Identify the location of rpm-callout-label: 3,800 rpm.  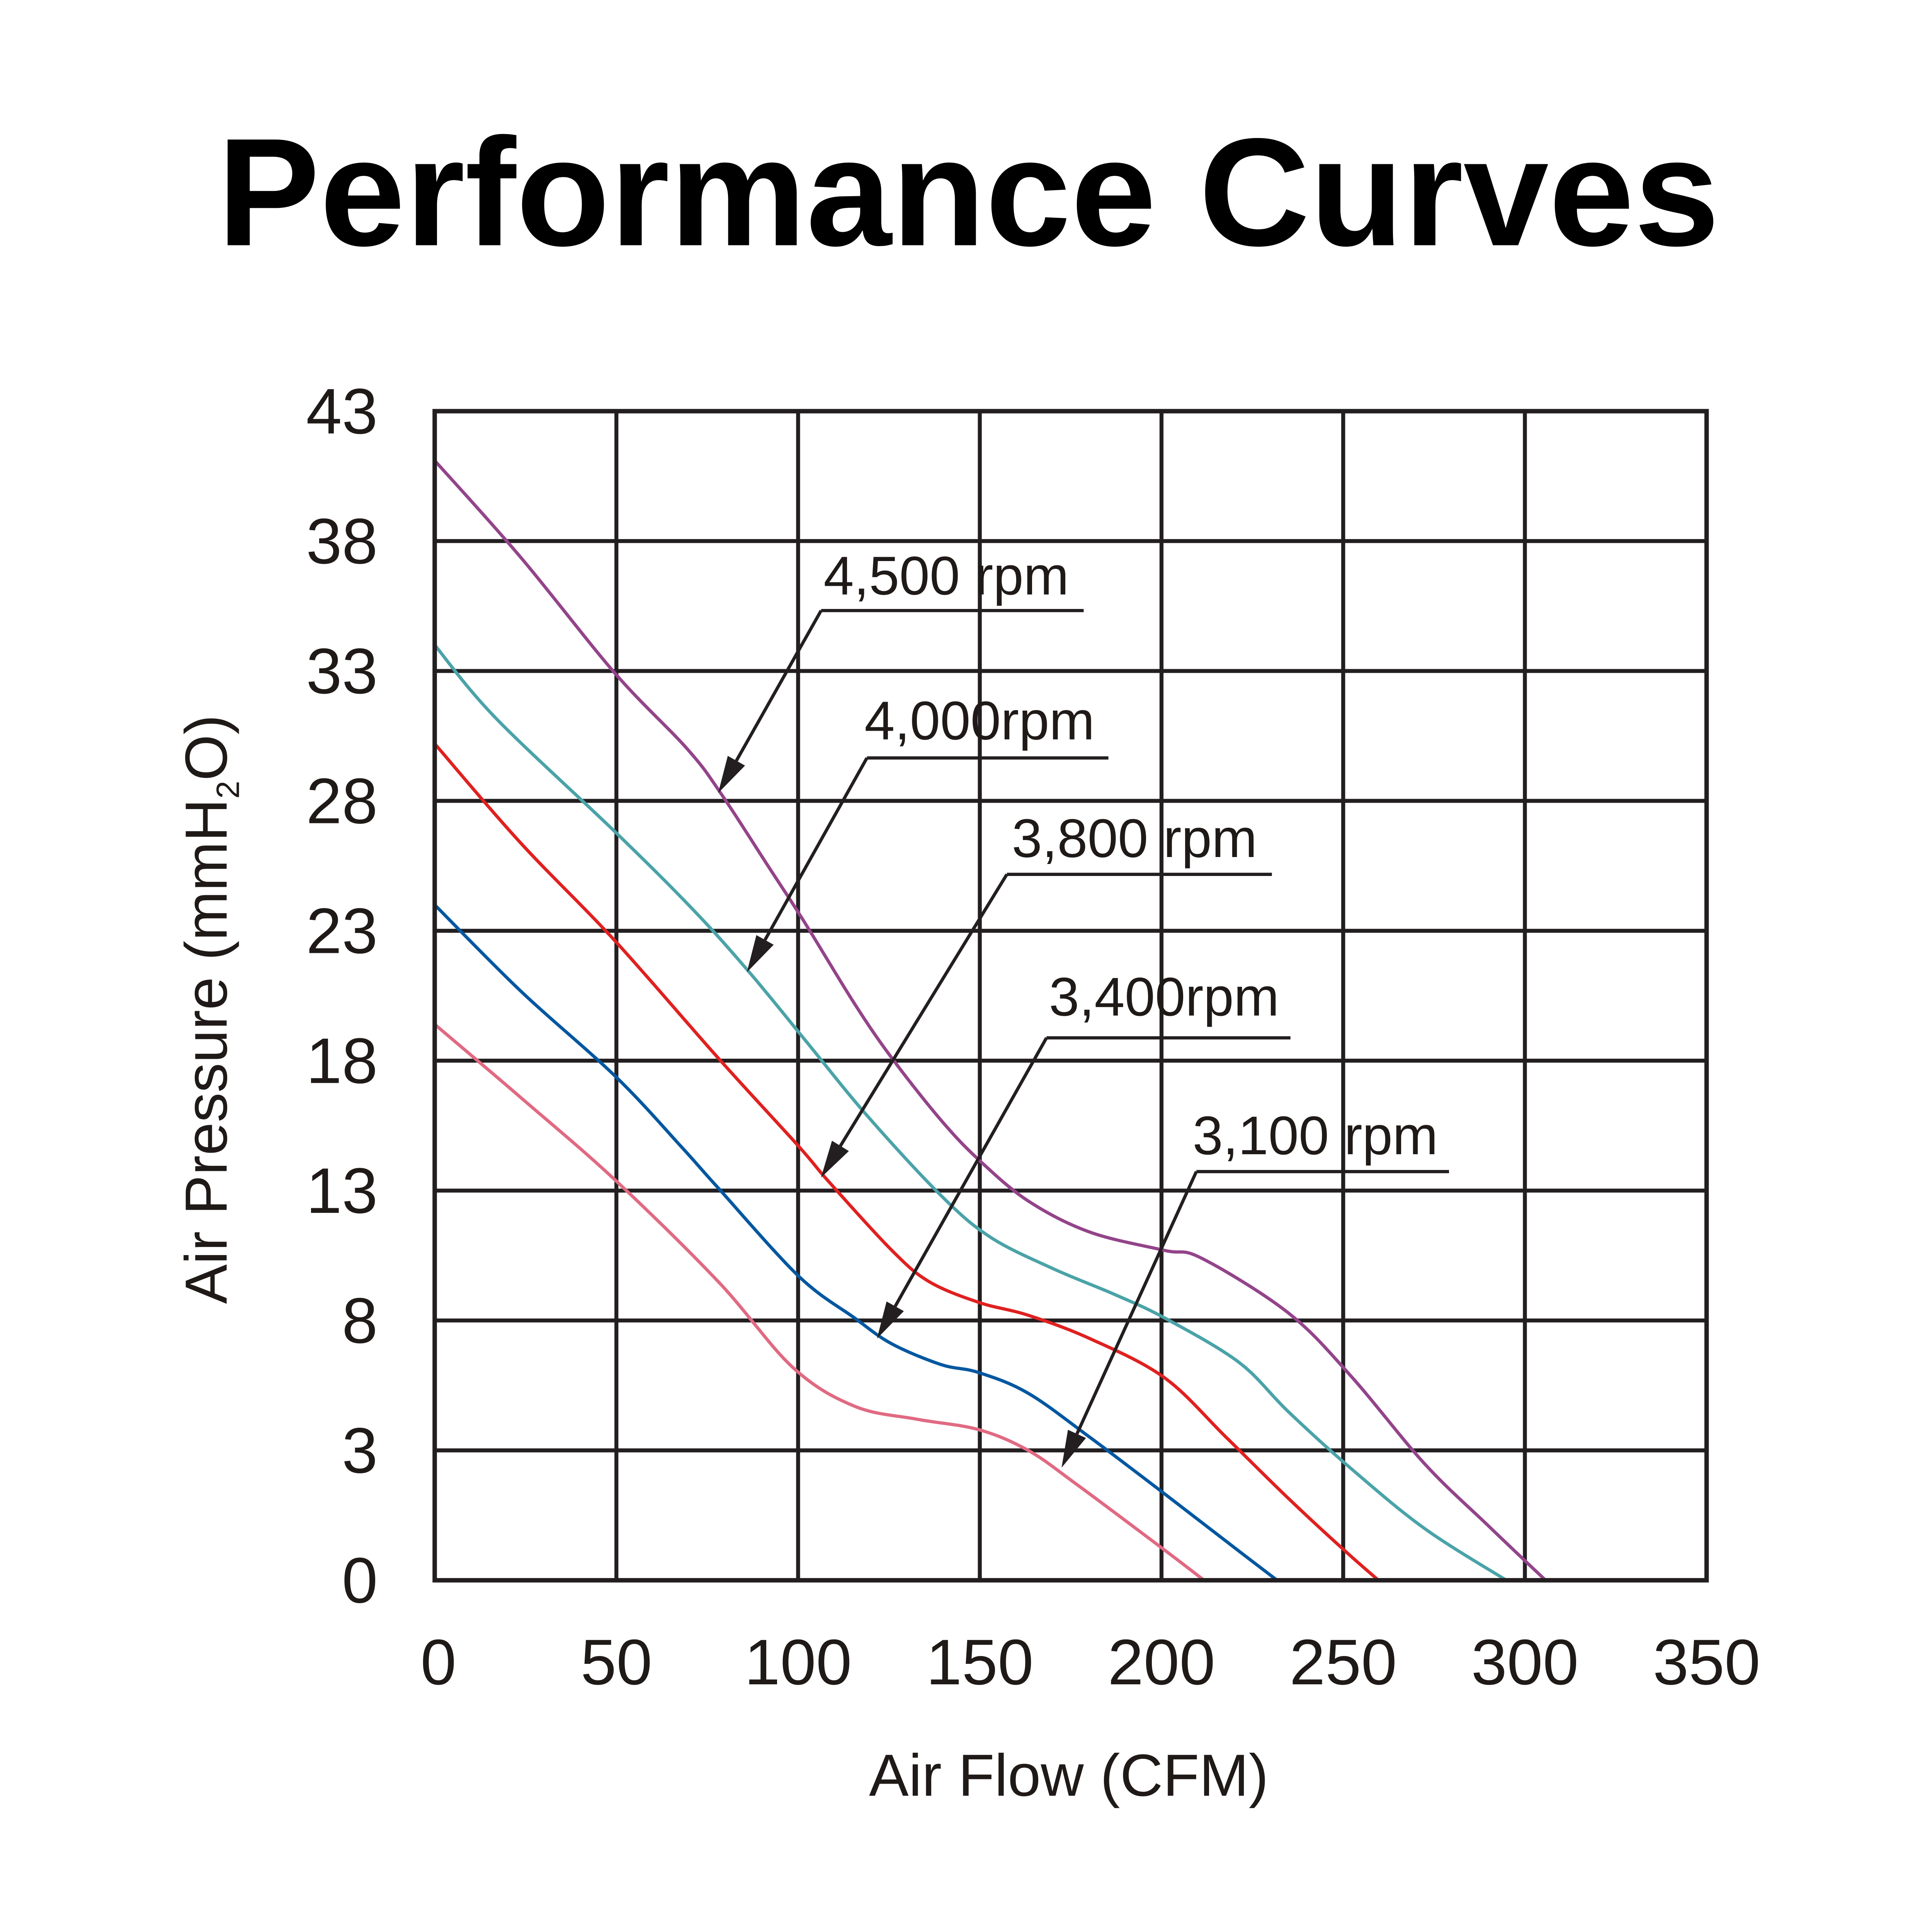
(1134, 838).